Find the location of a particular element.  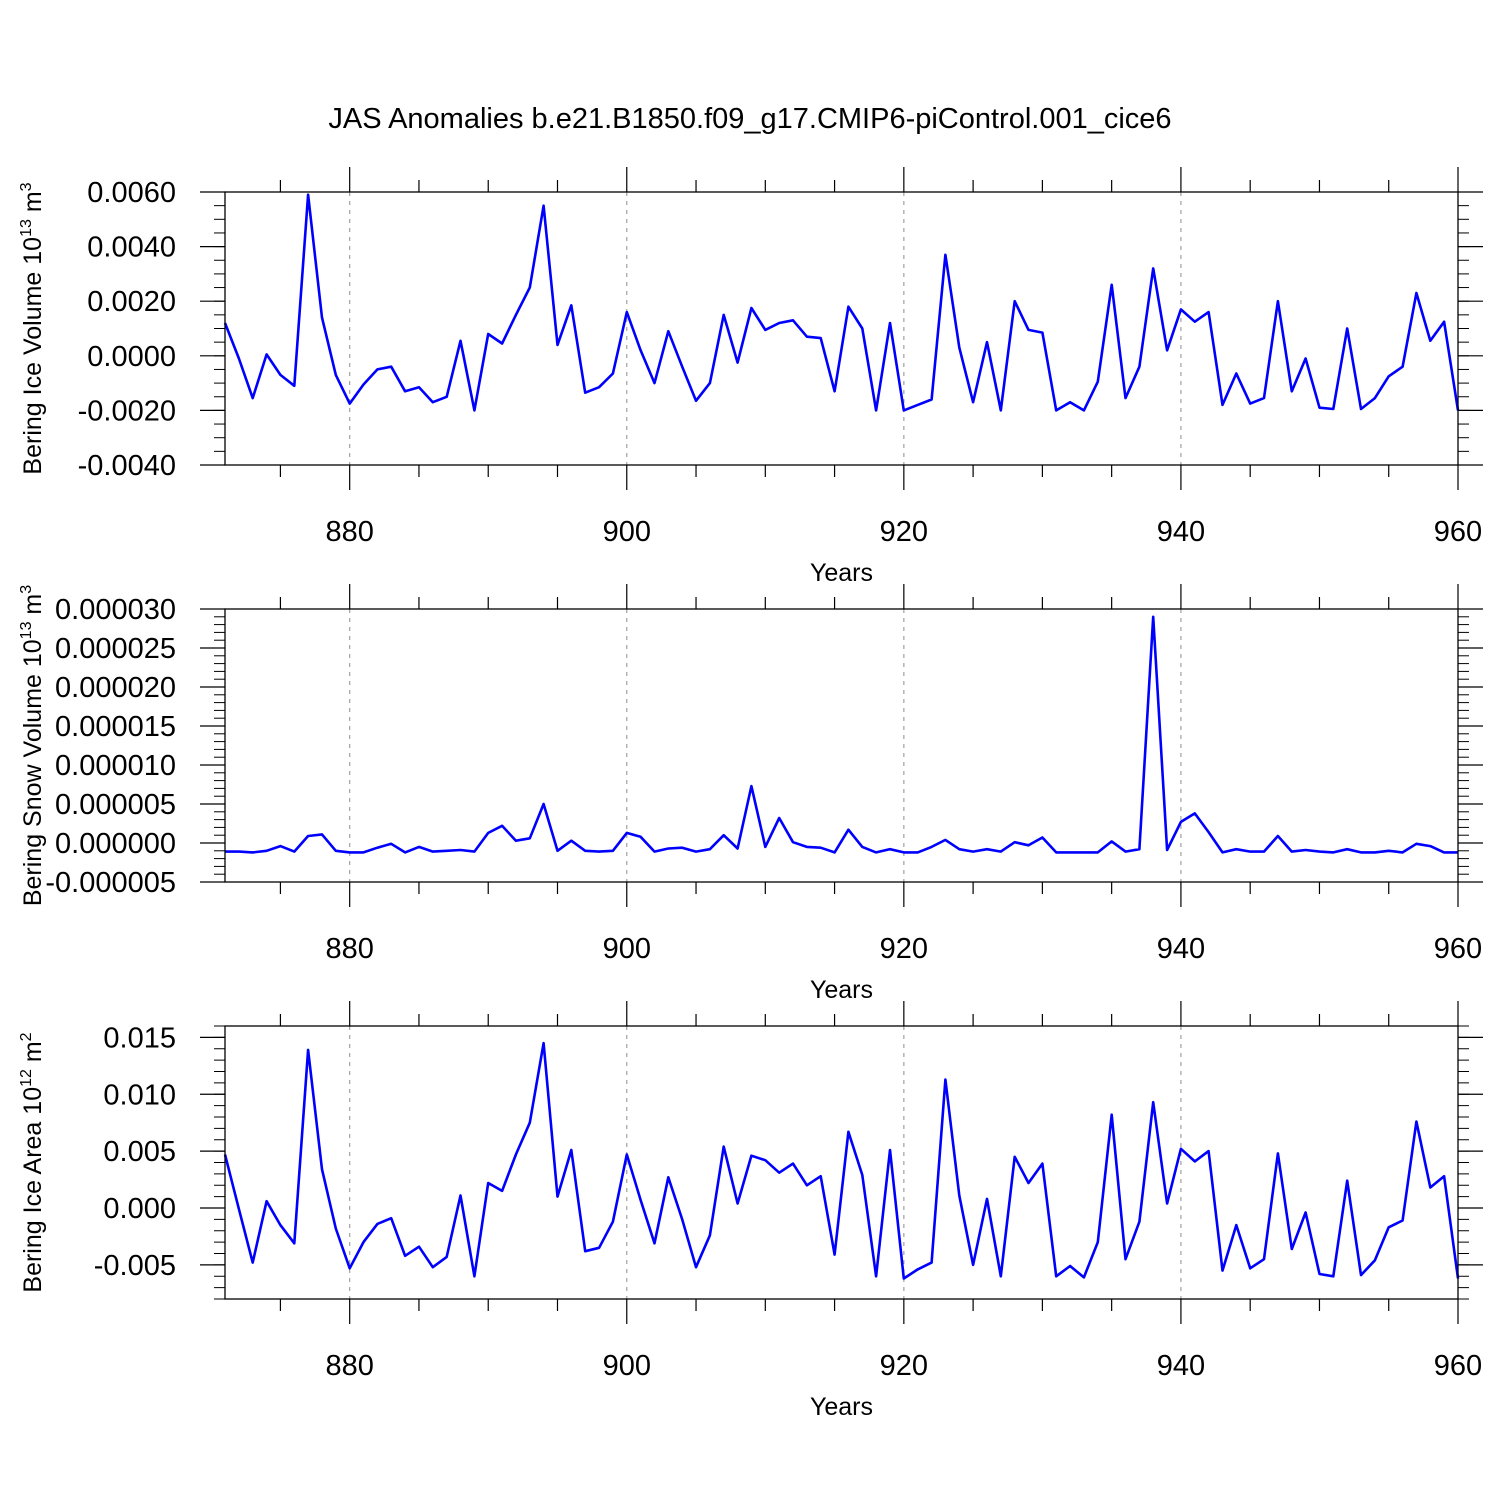

y-tick-label: 0.0000 is located at coordinates (131, 357).